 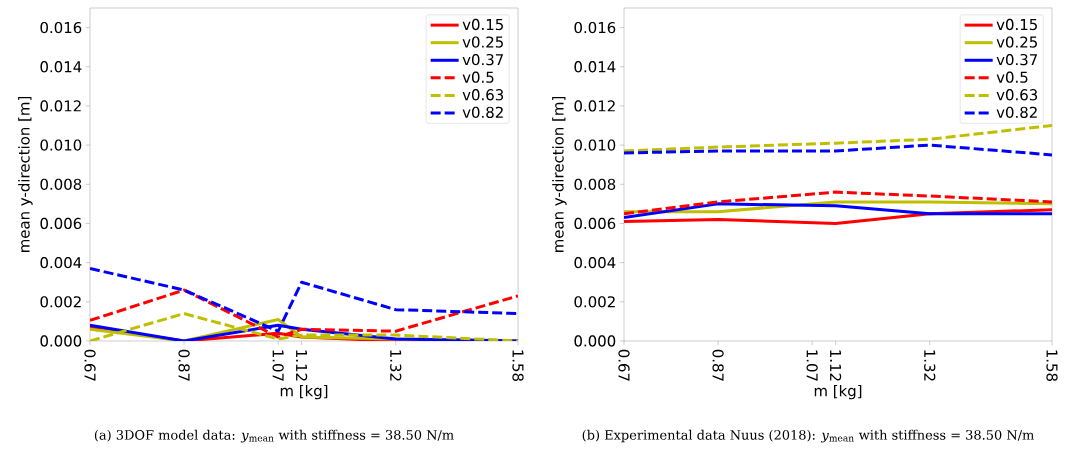 What do you see at coordinates (274, 436) in the screenshot?
I see `text: (a) 3DOF model data: y$_{mean}$ with stiffness = 38.50 N/m` at bounding box center [274, 436].